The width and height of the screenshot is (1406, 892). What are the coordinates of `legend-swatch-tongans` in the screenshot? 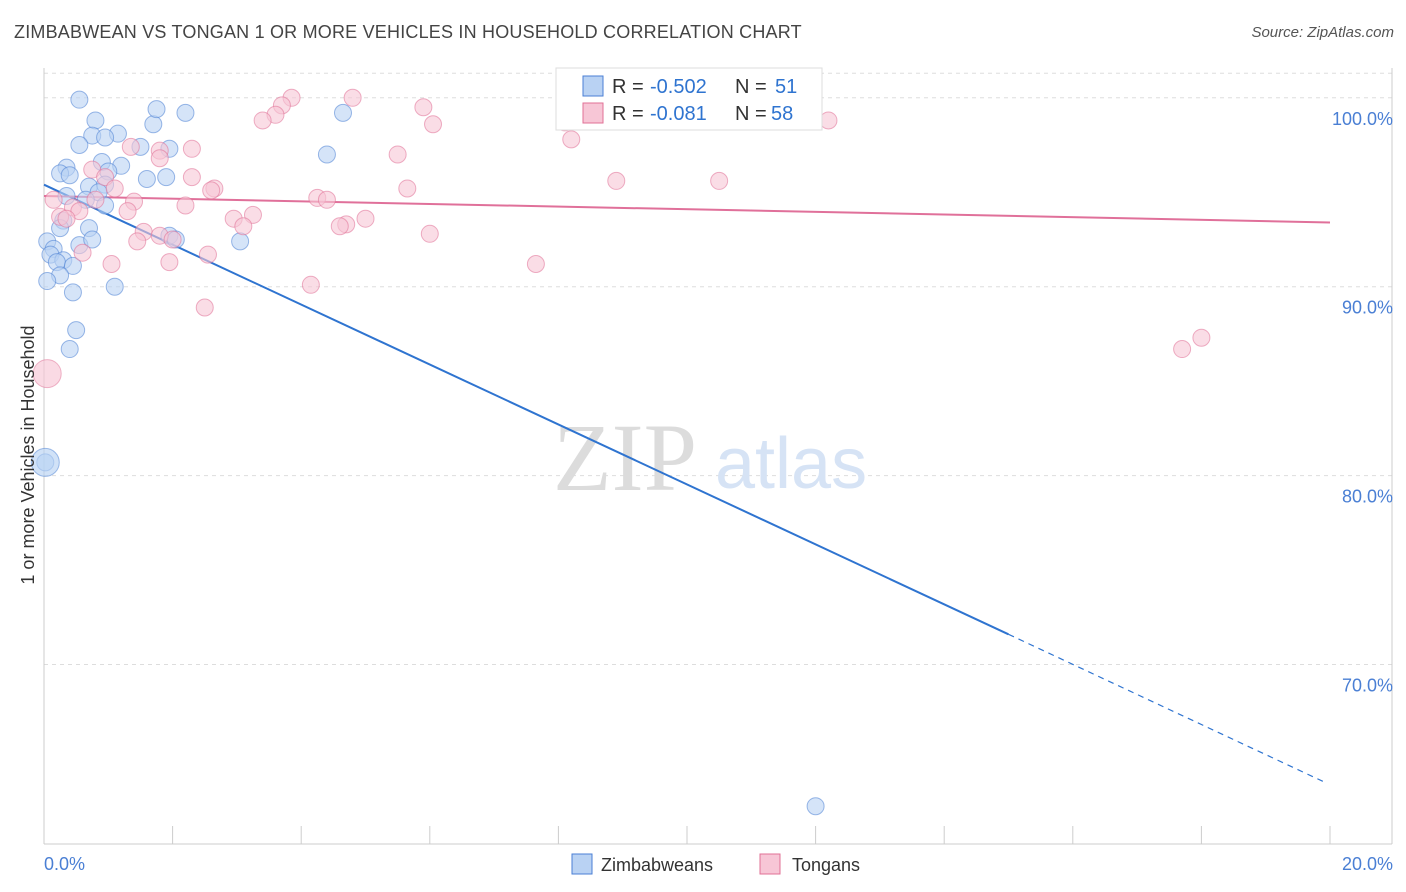 It's located at (593, 113).